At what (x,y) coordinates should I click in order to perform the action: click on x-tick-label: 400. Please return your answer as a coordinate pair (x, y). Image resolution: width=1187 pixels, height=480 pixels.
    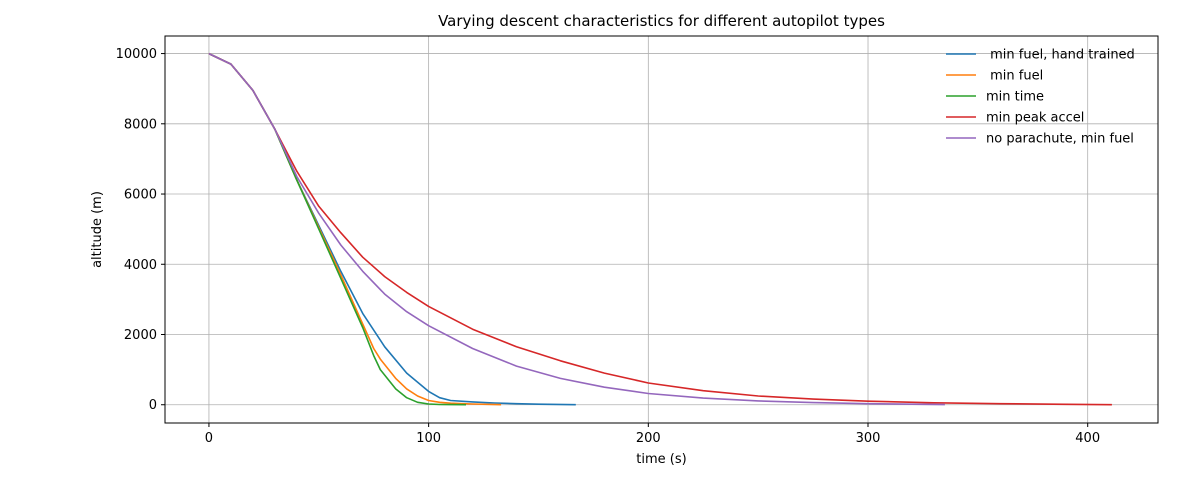
    Looking at the image, I should click on (1087, 438).